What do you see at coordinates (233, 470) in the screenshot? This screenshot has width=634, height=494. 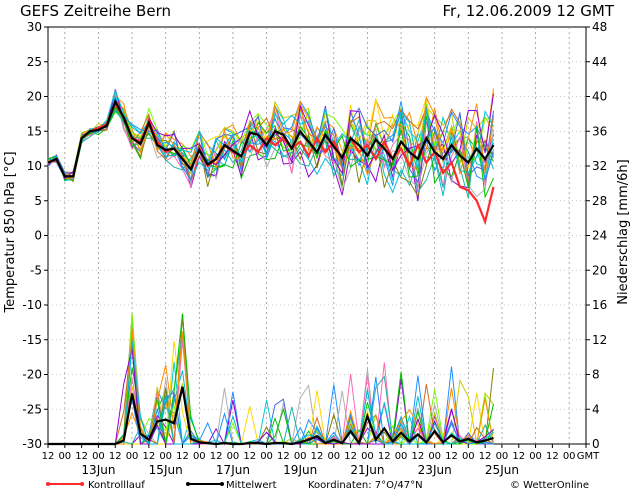 I see `x-date-label: 17Jun` at bounding box center [233, 470].